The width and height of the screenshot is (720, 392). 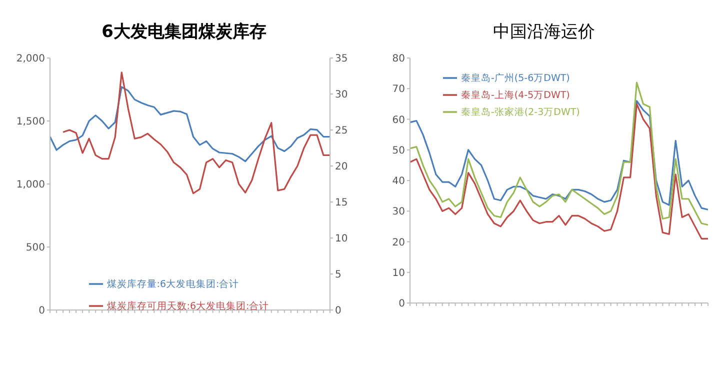 I want to click on y-tick-label: 1,500, so click(x=30, y=122).